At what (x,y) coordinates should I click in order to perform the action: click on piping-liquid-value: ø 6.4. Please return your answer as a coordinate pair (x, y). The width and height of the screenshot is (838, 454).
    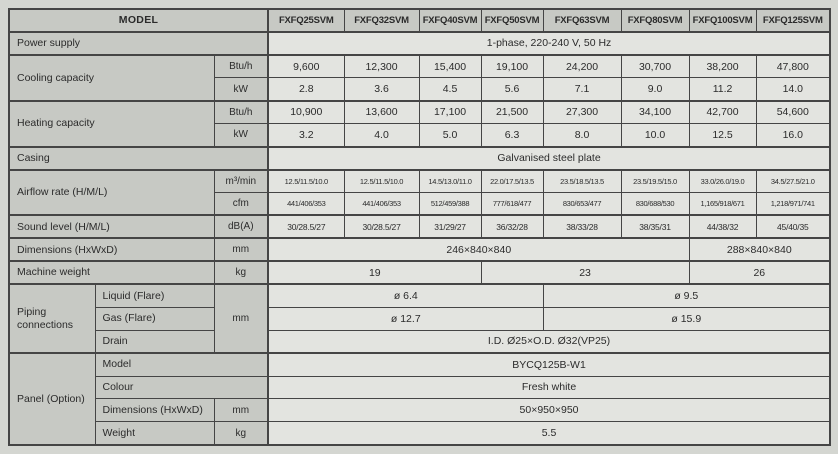
    Looking at the image, I should click on (405, 295).